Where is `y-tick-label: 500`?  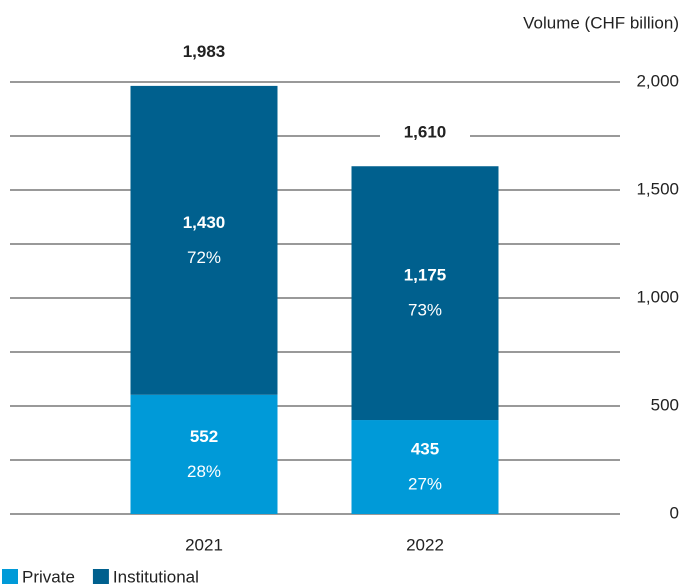
y-tick-label: 500 is located at coordinates (665, 404).